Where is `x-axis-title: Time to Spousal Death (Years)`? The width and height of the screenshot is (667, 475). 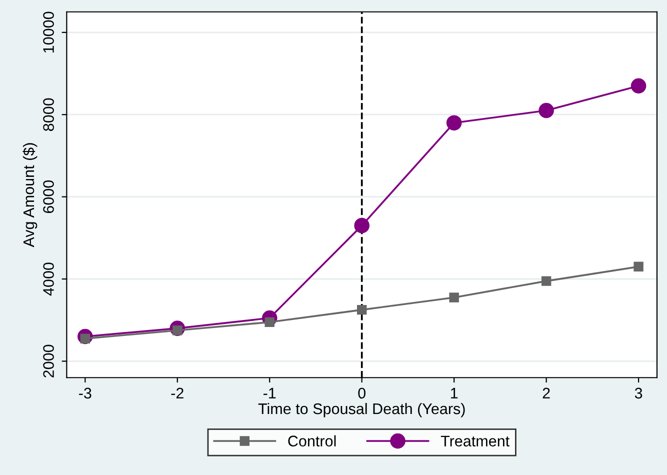
x-axis-title: Time to Spousal Death (Years) is located at coordinates (361, 410).